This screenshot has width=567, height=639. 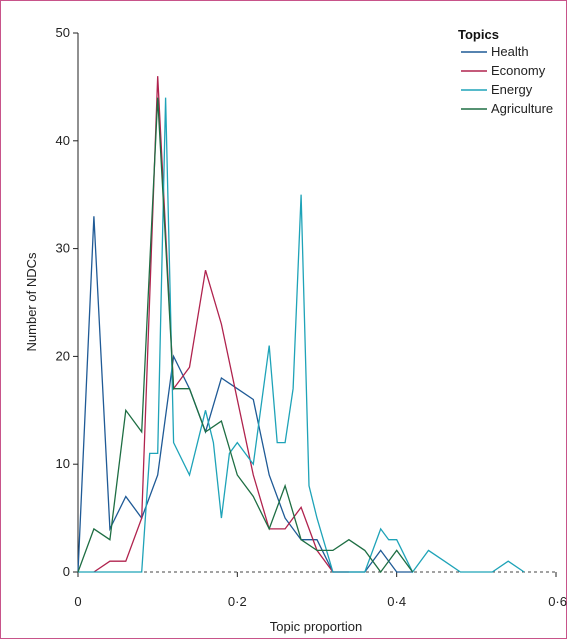 I want to click on y-tick-label: 50, so click(x=63, y=32).